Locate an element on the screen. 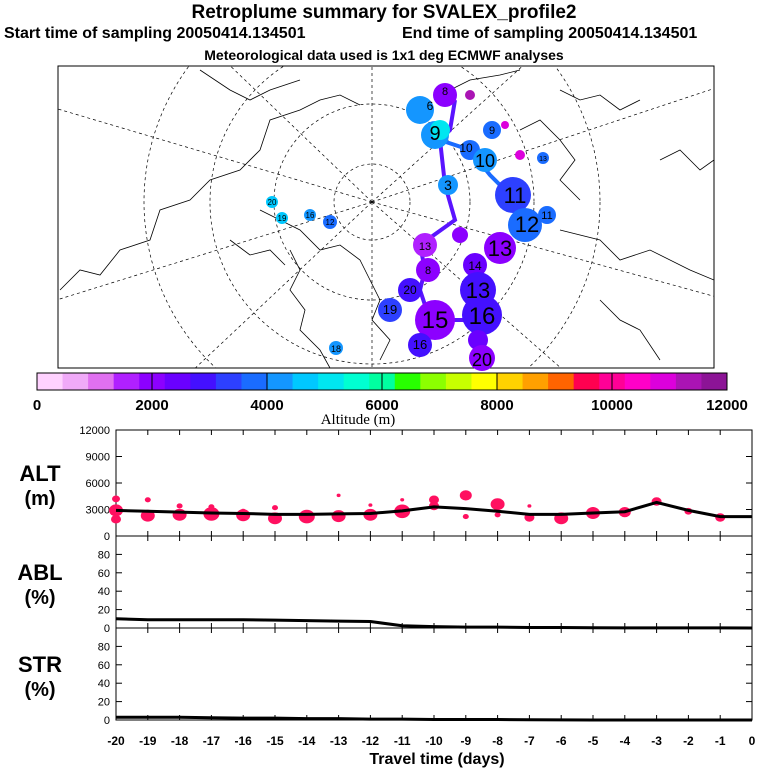  x-tick-label: -4 is located at coordinates (624, 741).